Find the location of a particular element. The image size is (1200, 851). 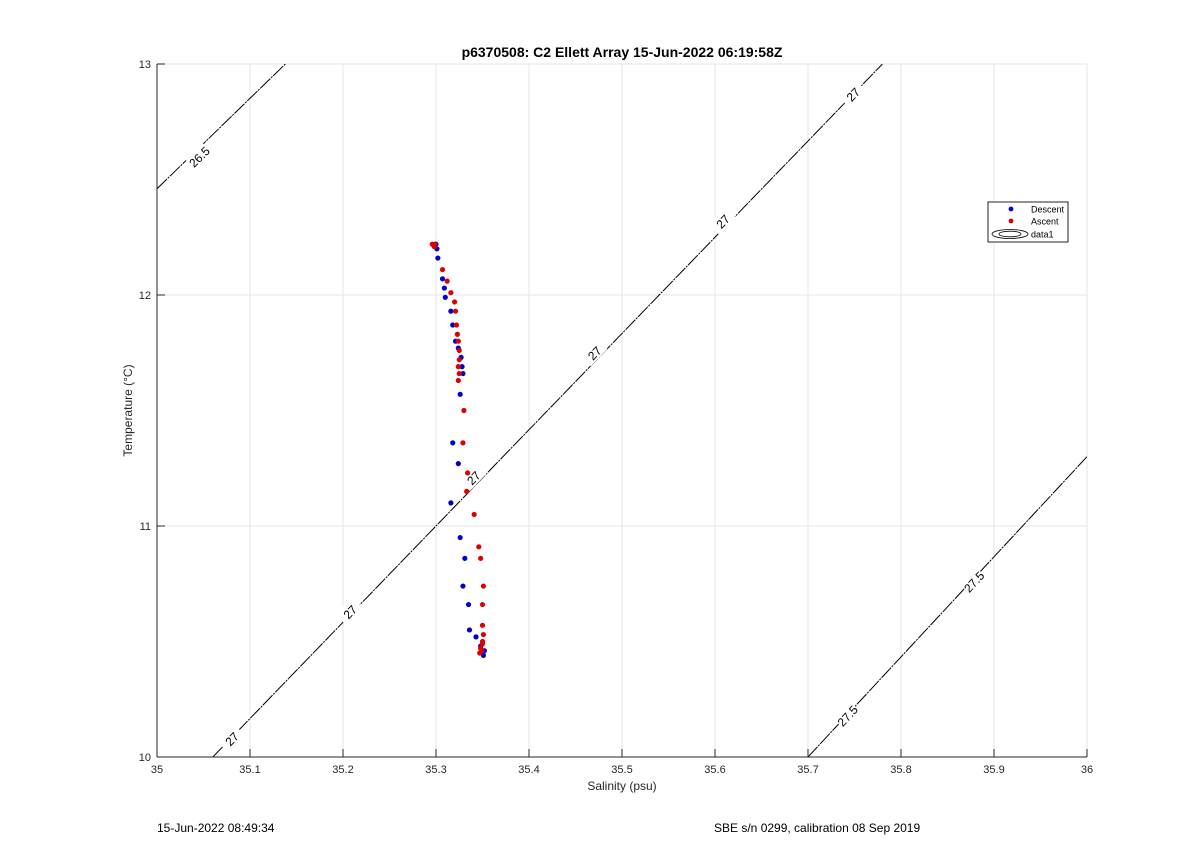

legend: Descent Ascent data1 is located at coordinates (1028, 222).